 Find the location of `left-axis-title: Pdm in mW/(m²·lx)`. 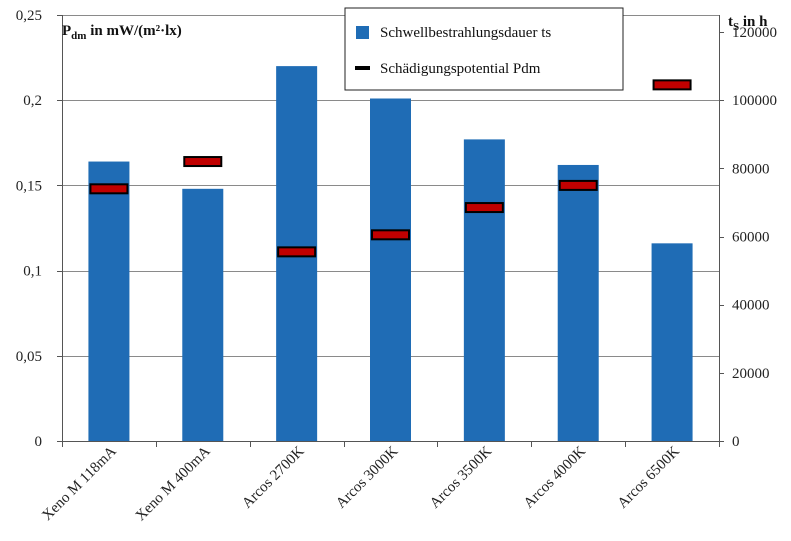

left-axis-title: Pdm in mW/(m²·lx) is located at coordinates (122, 32).